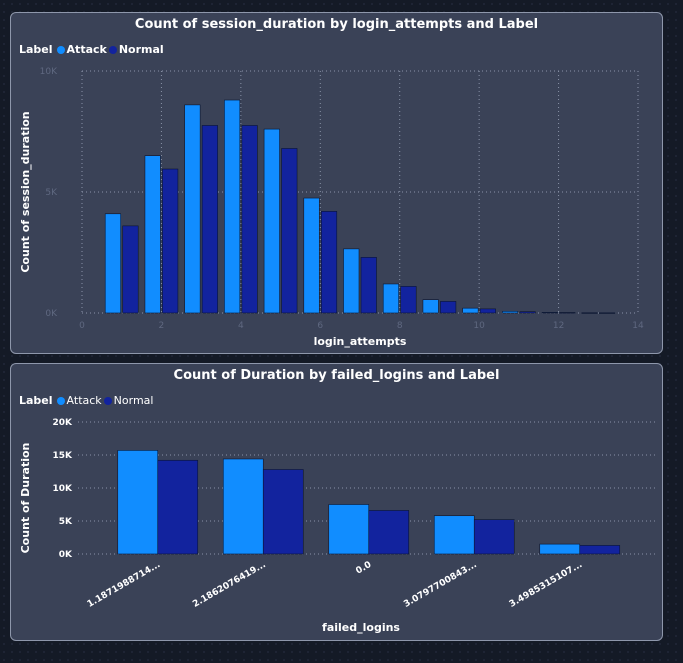  I want to click on x-tick-label: 12, so click(558, 326).